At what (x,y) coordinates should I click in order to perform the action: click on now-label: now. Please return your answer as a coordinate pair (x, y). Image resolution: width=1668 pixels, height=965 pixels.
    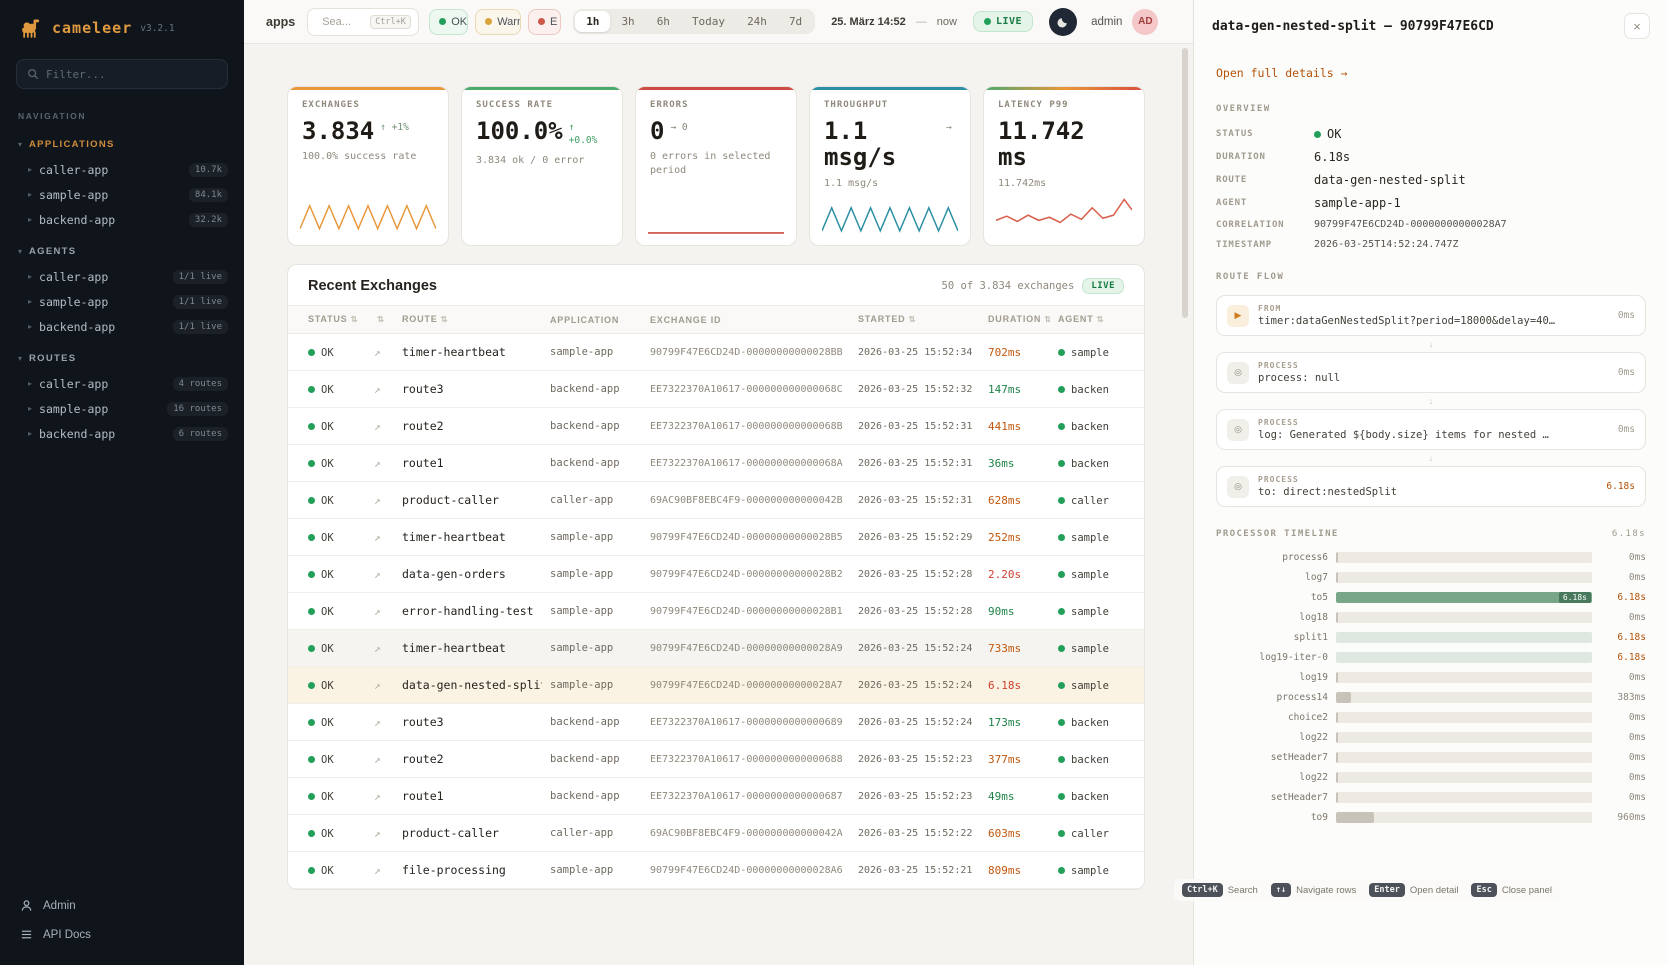
    Looking at the image, I should click on (946, 21).